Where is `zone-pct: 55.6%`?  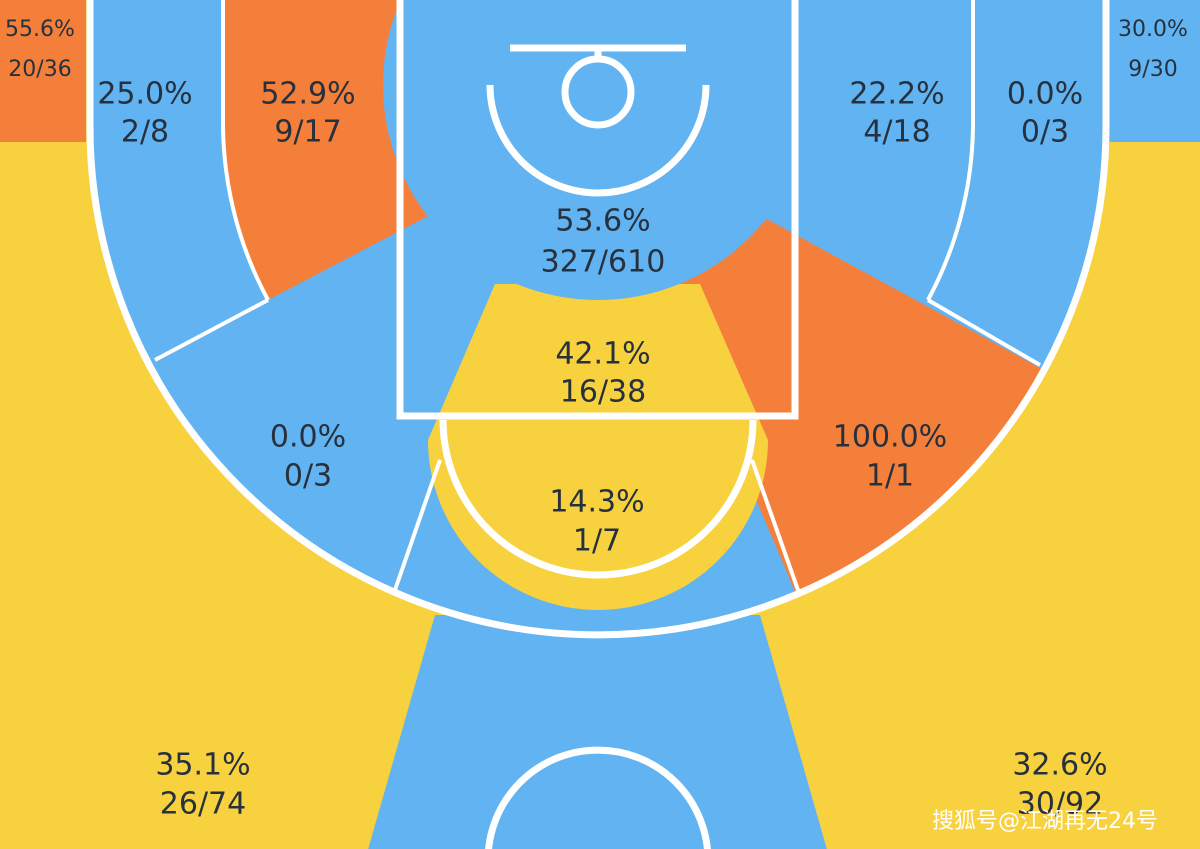 zone-pct: 55.6% is located at coordinates (40, 29).